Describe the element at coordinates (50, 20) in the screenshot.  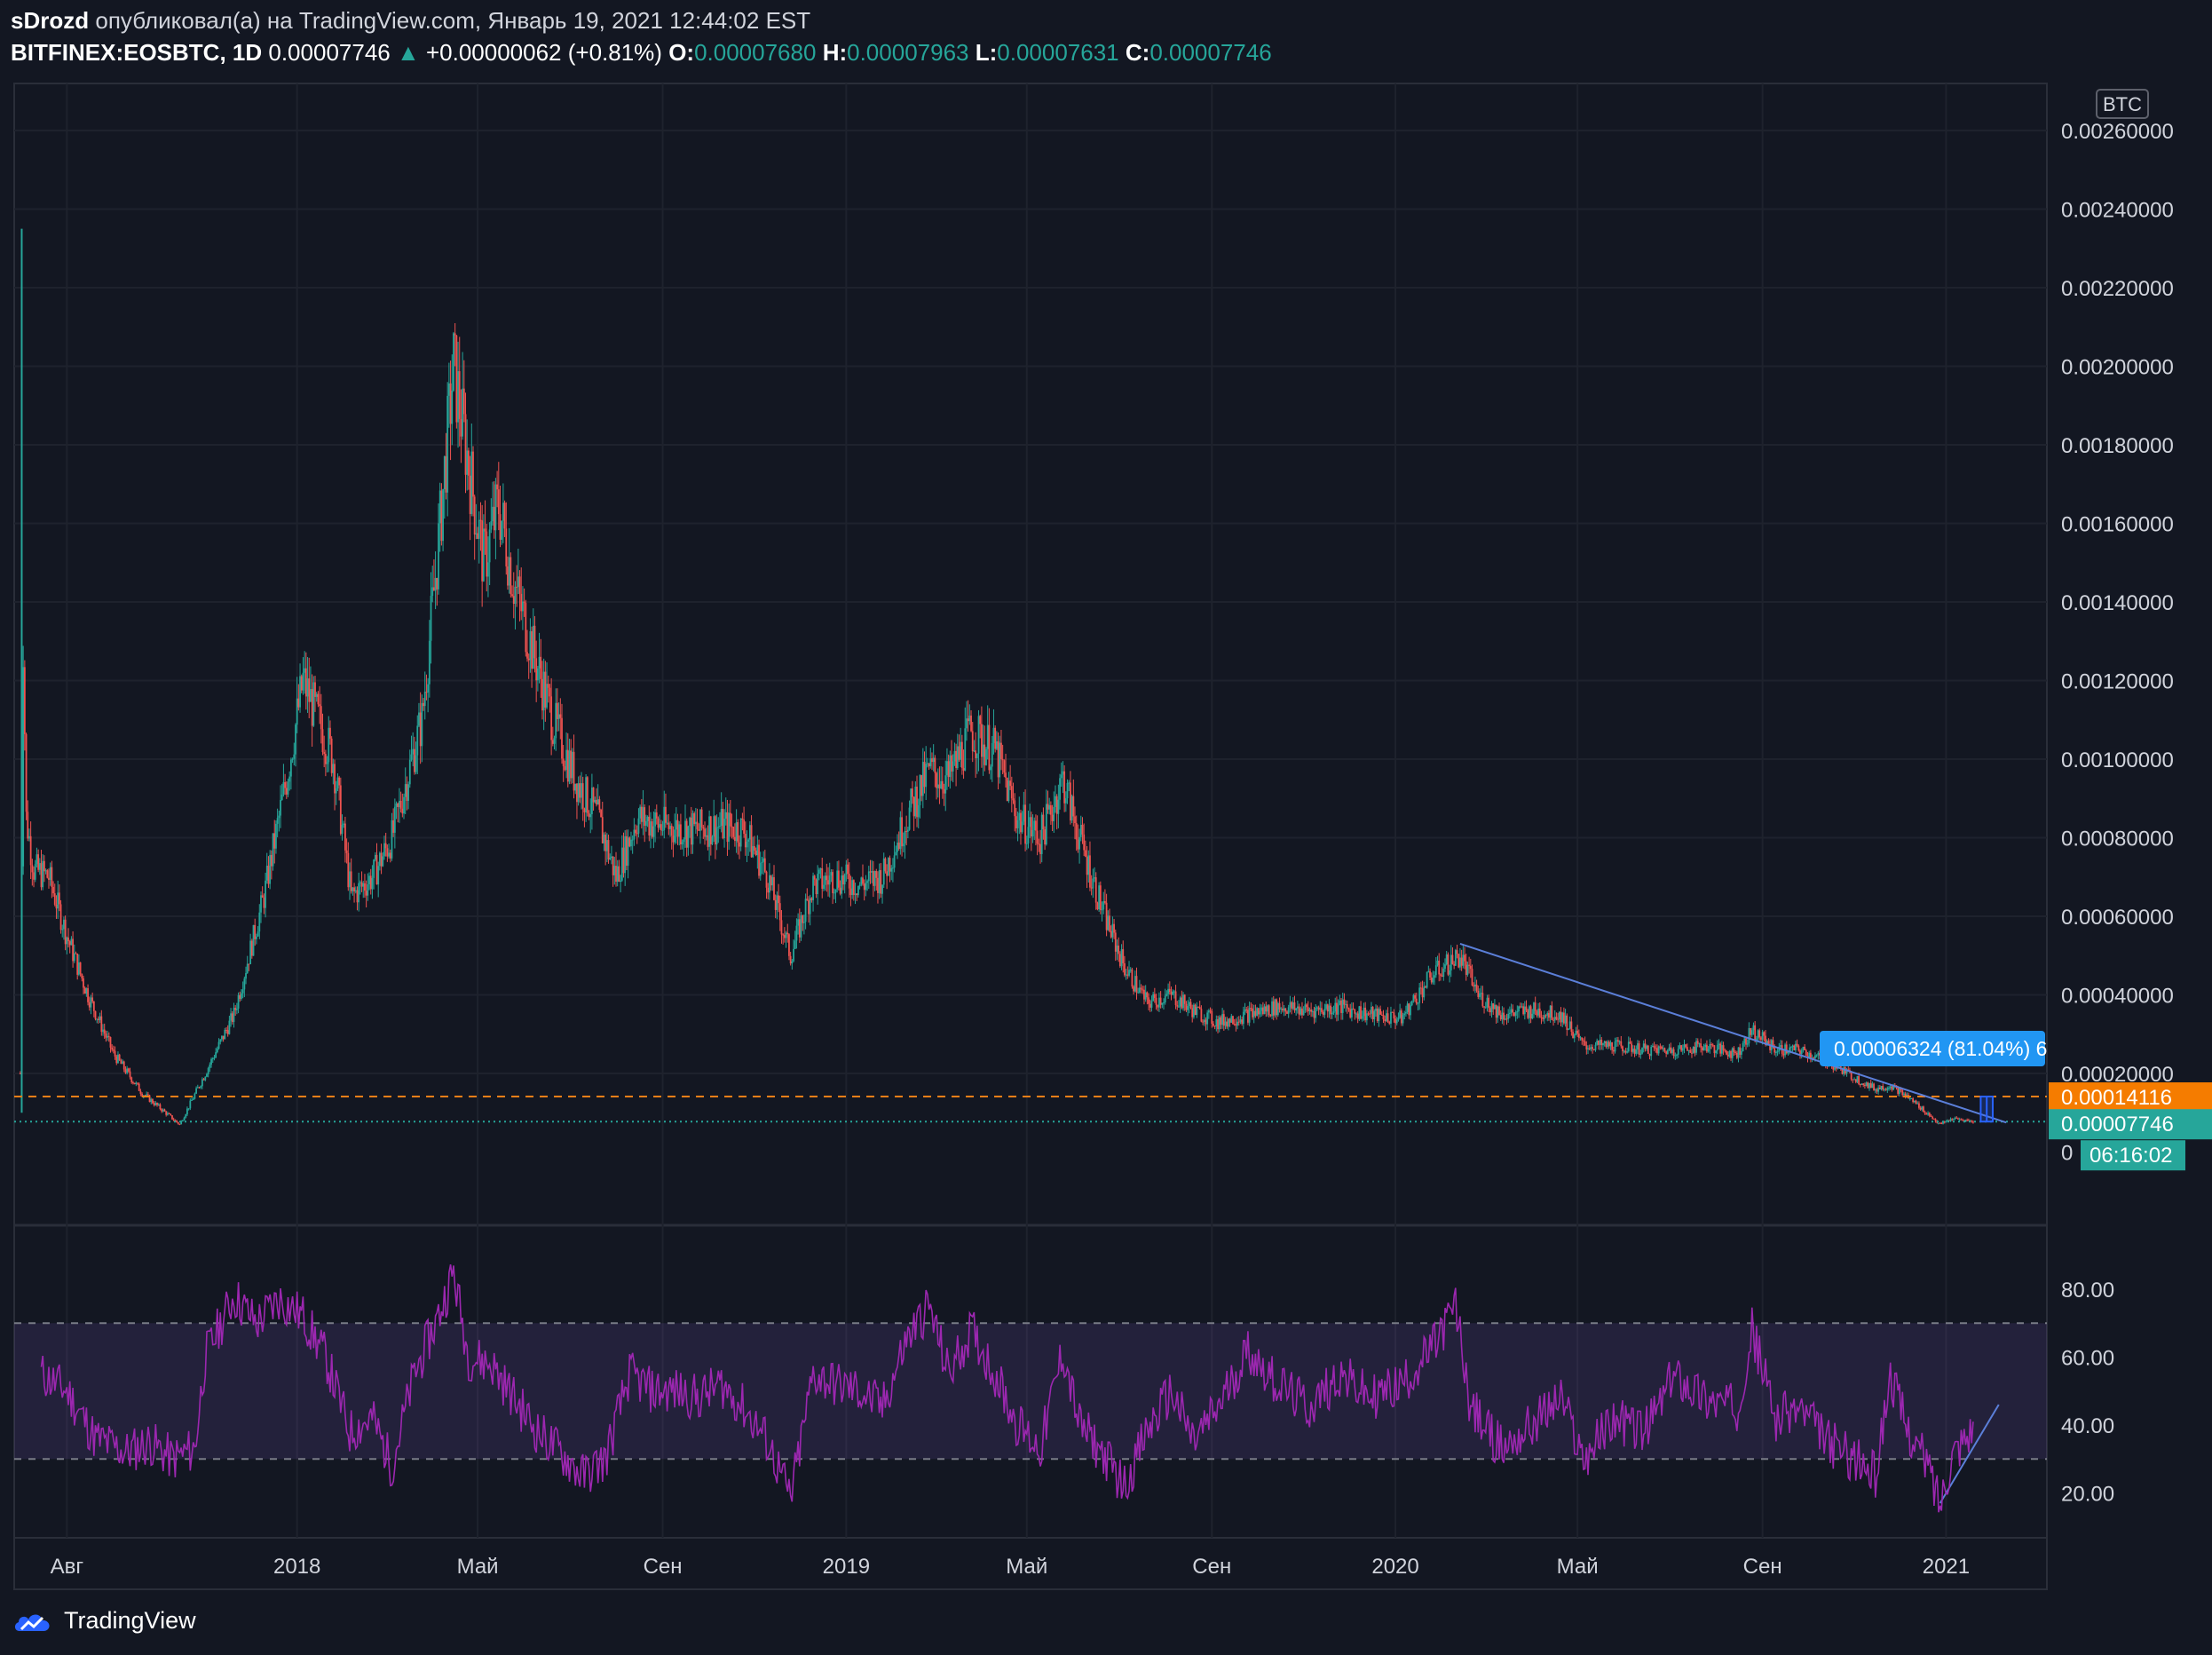
I see `author-name: sDrozd` at that location.